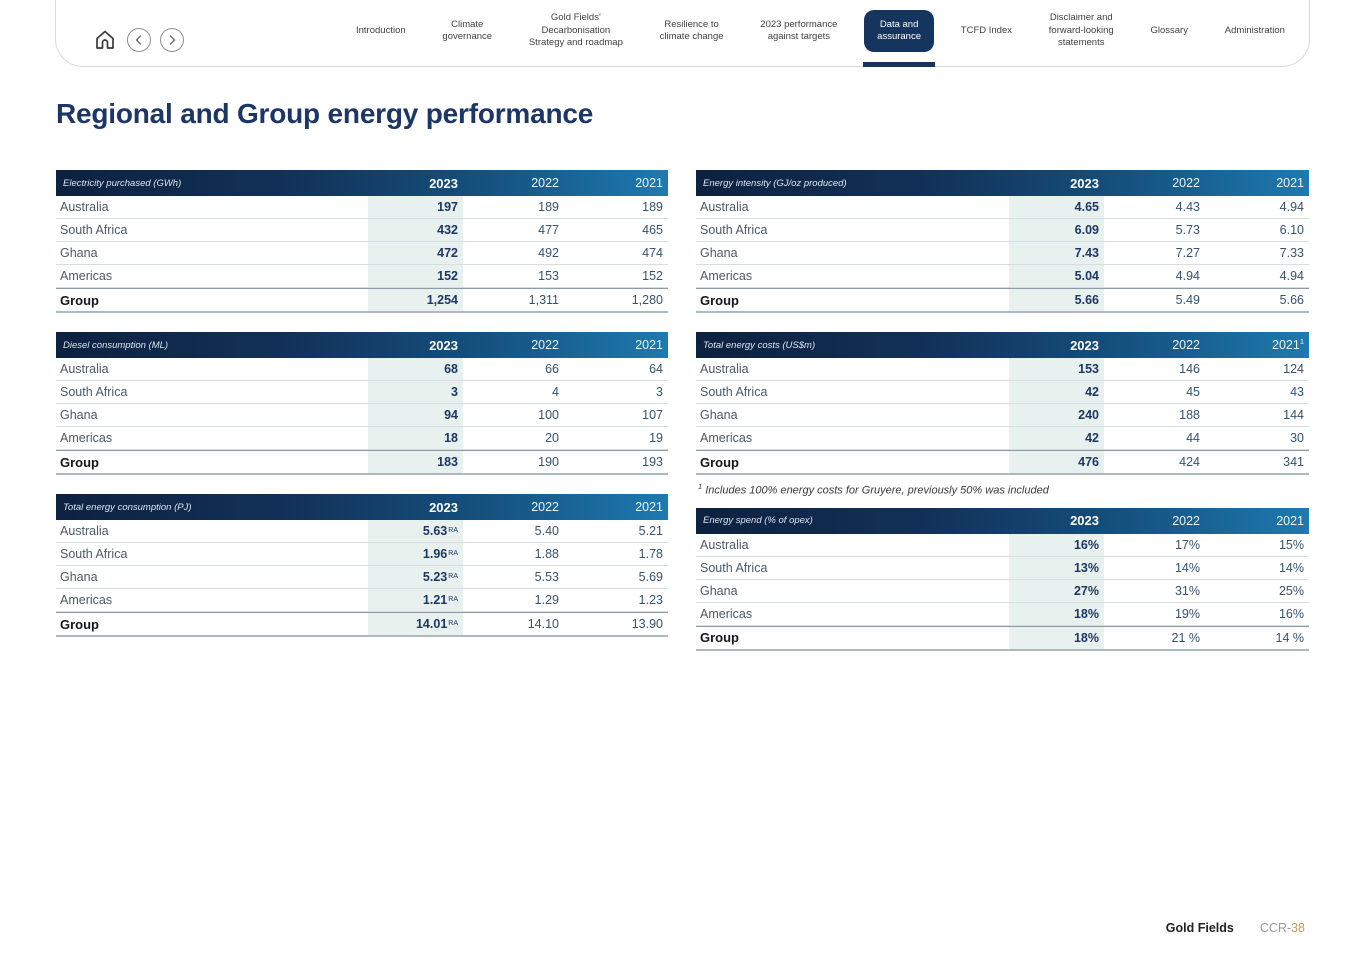 This screenshot has height=968, width=1365. What do you see at coordinates (1002, 614) in the screenshot?
I see `table-row-americas: Americas 18% 19% 16%` at bounding box center [1002, 614].